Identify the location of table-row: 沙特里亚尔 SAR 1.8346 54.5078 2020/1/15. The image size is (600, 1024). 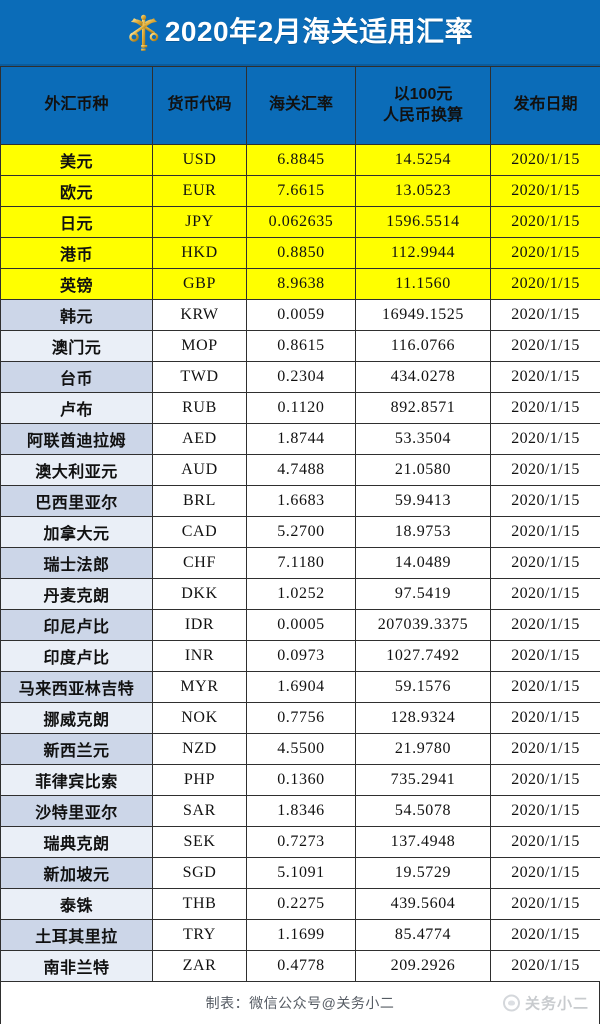
(300, 811).